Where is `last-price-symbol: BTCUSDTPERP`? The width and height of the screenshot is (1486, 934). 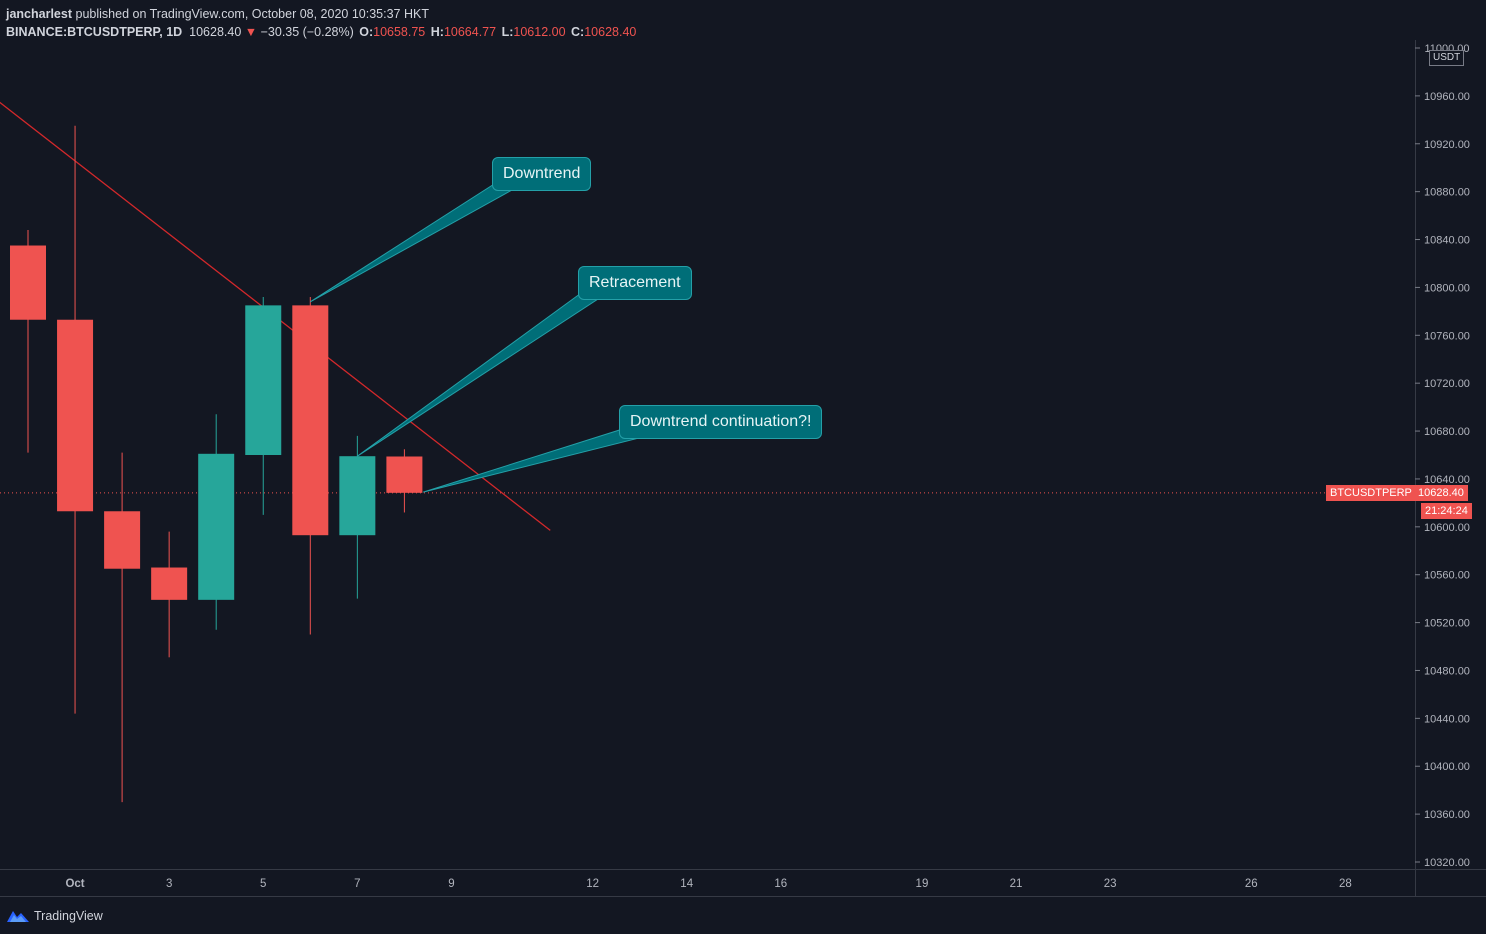 last-price-symbol: BTCUSDTPERP is located at coordinates (1371, 492).